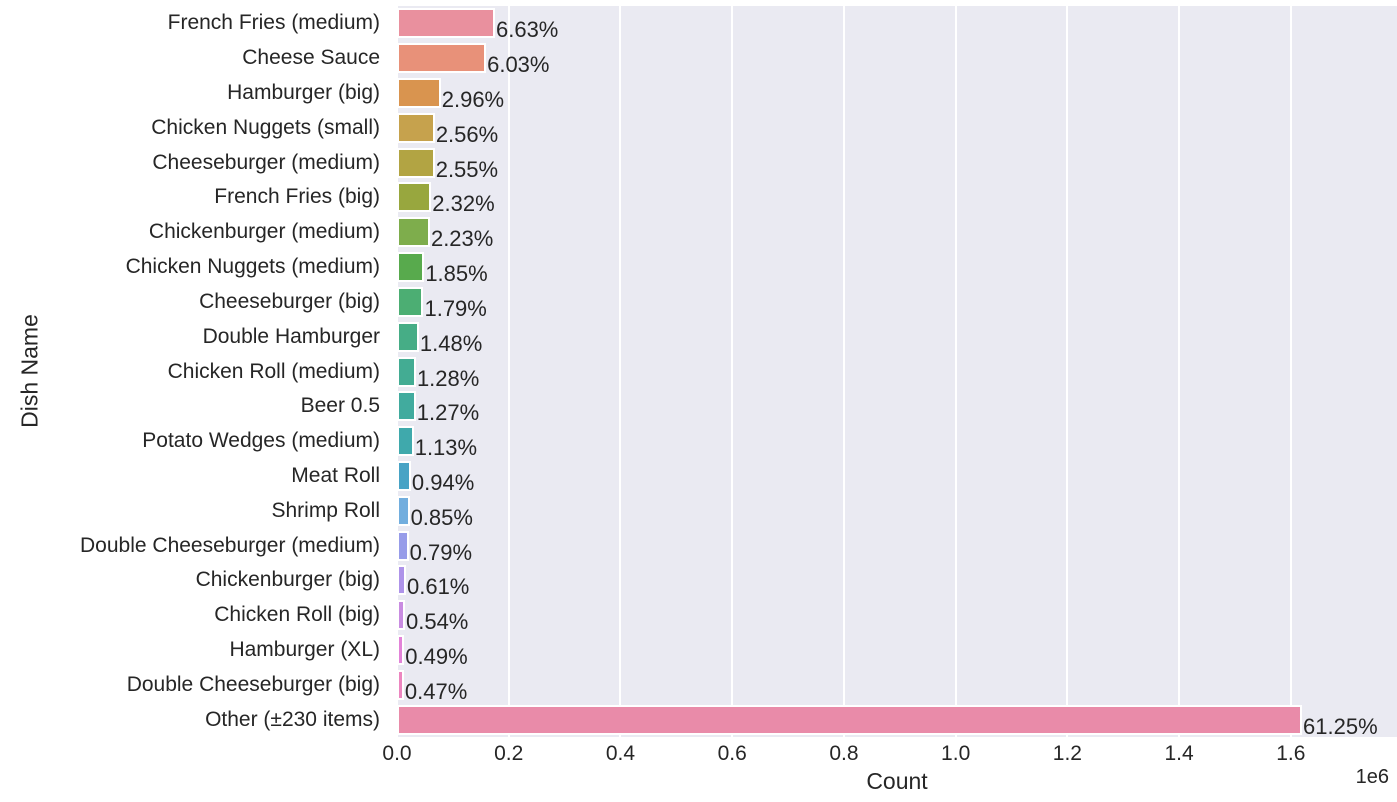  What do you see at coordinates (438, 587) in the screenshot?
I see `bar-value-label: 0.61%` at bounding box center [438, 587].